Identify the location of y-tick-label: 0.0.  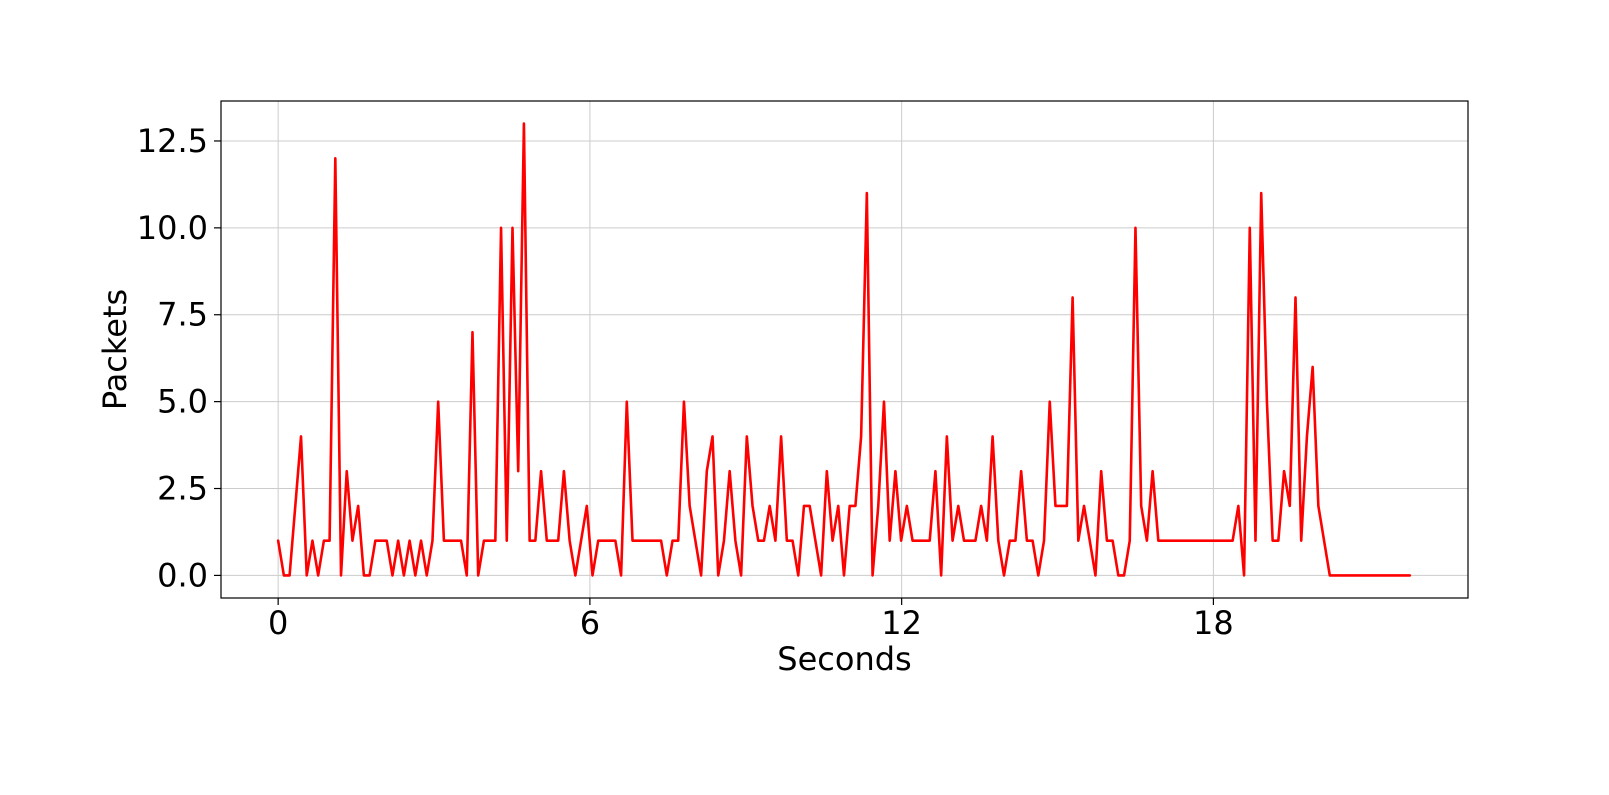
(182, 575).